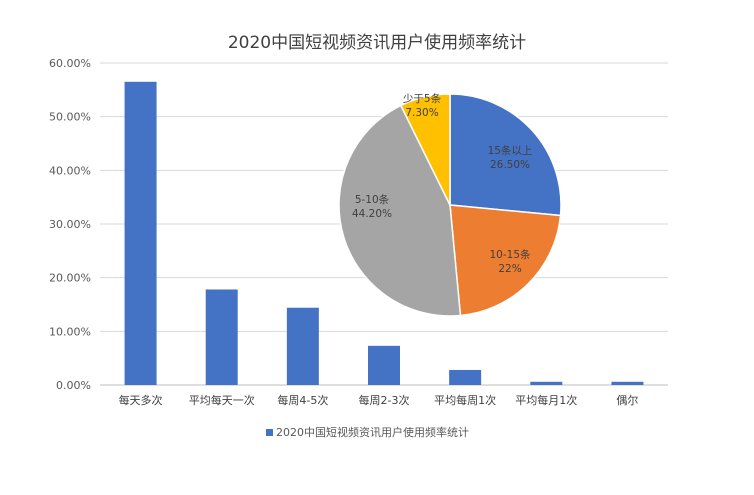 Image resolution: width=754 pixels, height=495 pixels. I want to click on legend-swatch, so click(269, 432).